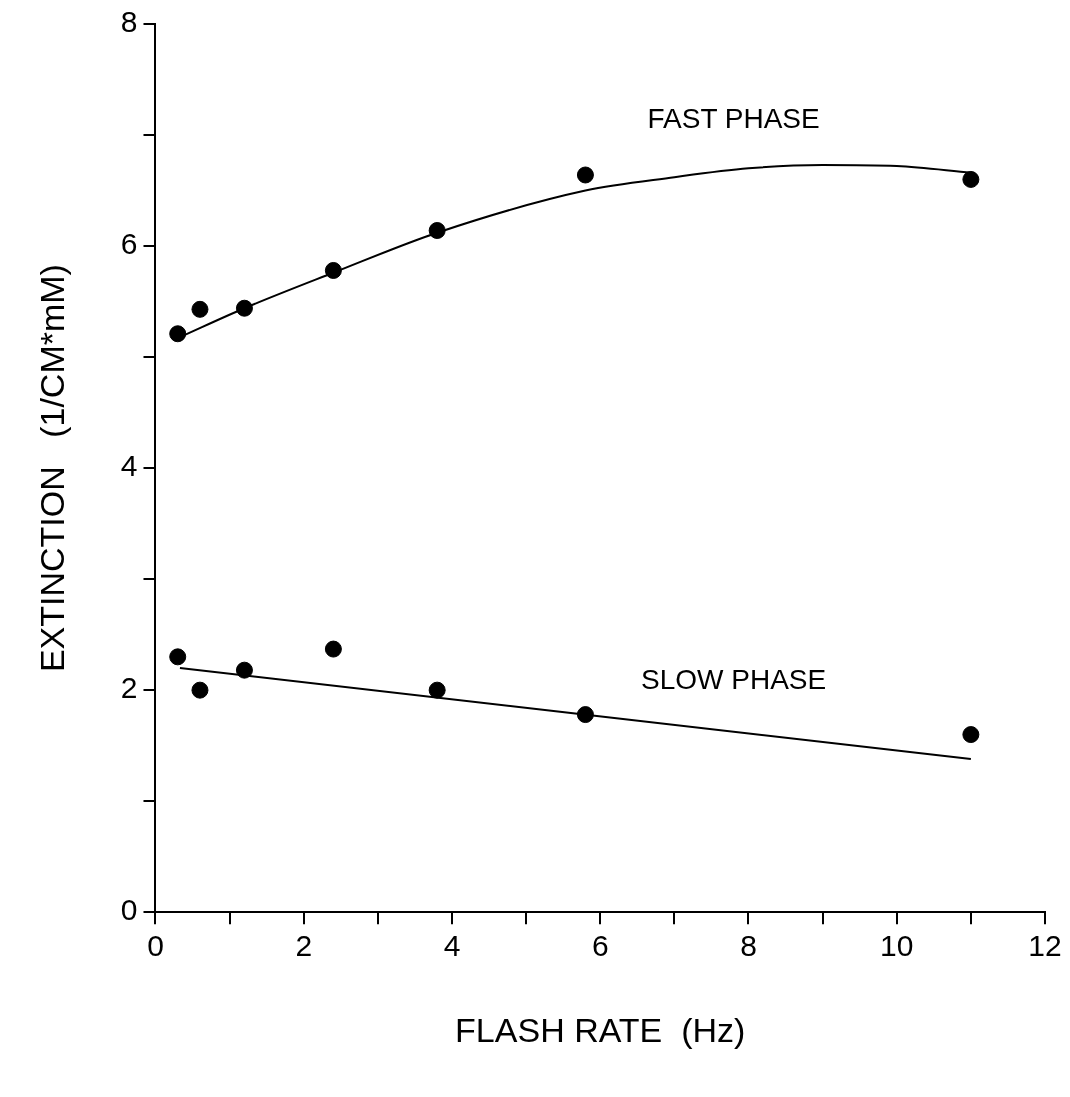 The height and width of the screenshot is (1097, 1070). Describe the element at coordinates (129, 22) in the screenshot. I see `y-tick-label: 8` at that location.